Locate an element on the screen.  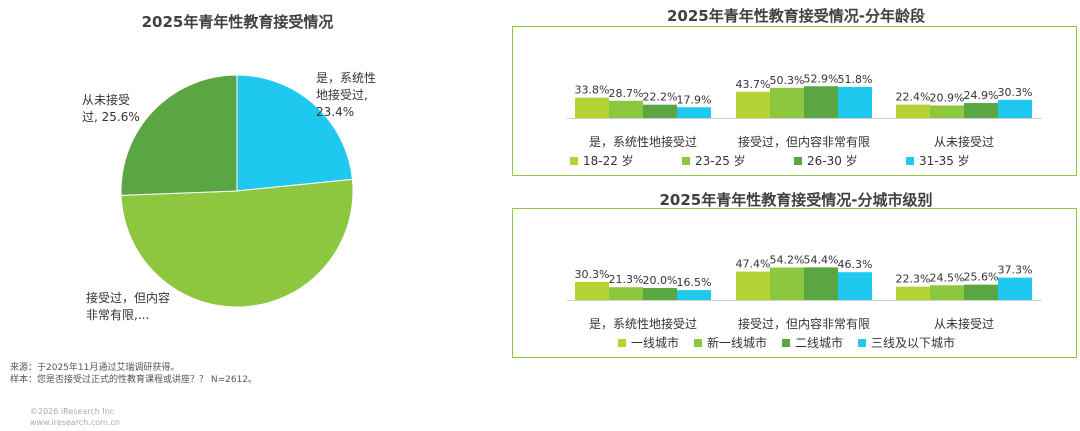
source-note: 来源：于2025年11月通过艾瑞调研获得。 is located at coordinates (95, 368).